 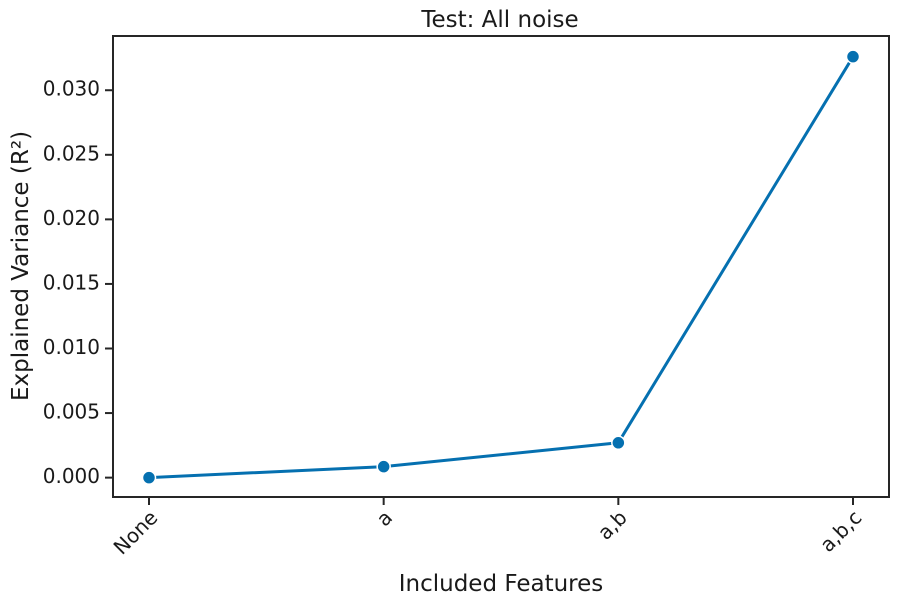 I want to click on y-tick-label: 0.015, so click(x=71, y=282).